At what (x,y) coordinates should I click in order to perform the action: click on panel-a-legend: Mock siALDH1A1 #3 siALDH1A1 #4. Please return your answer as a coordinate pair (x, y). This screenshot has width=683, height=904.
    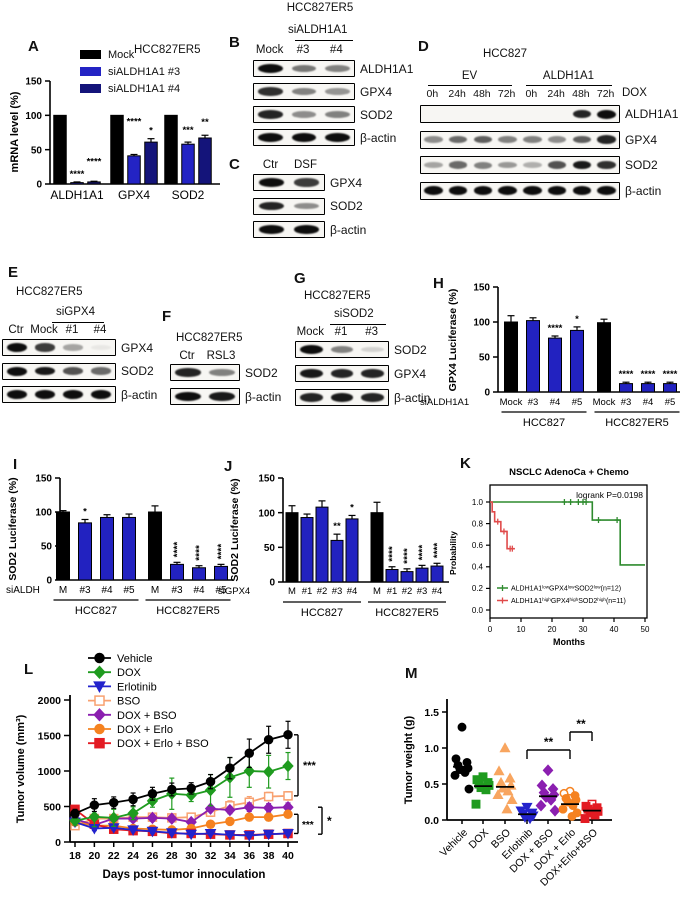
    Looking at the image, I should click on (130, 71).